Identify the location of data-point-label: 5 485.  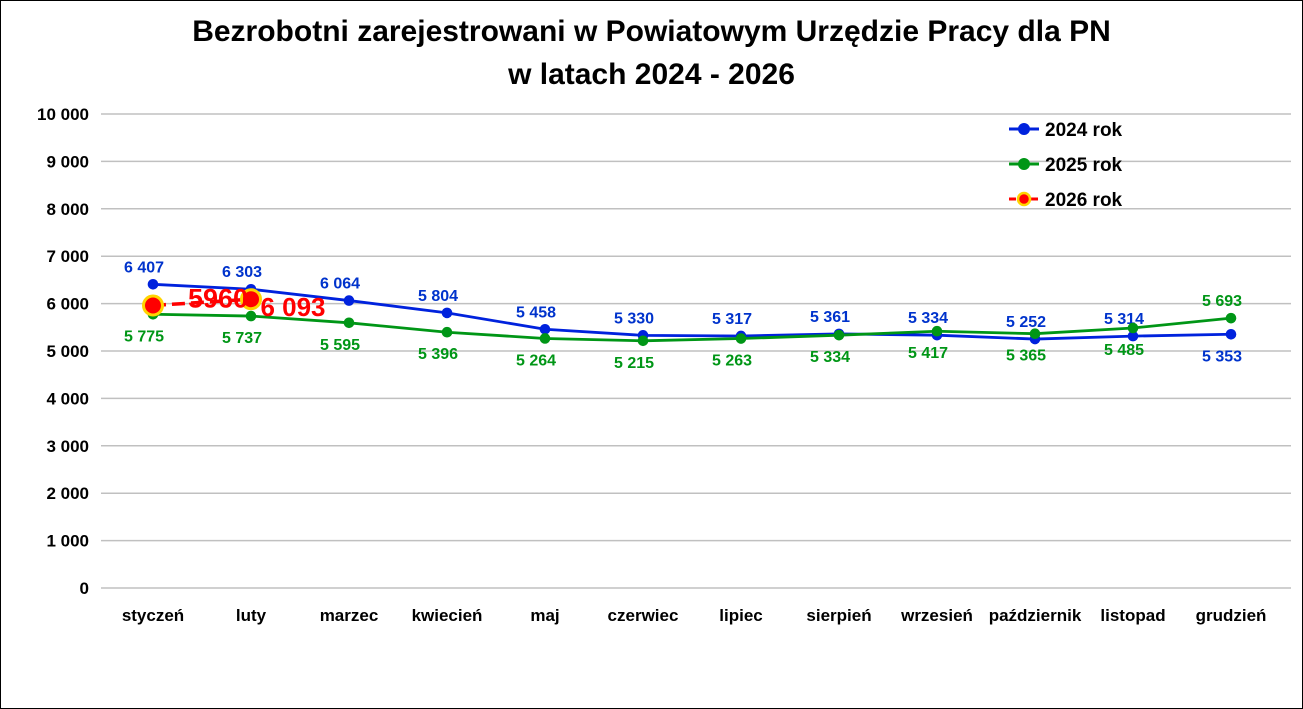
(1124, 350).